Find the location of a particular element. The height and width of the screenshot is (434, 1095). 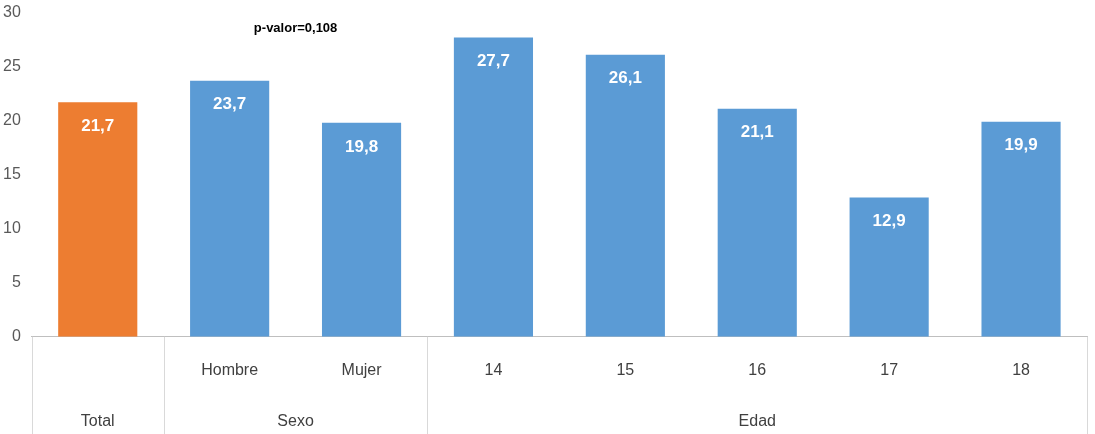

x-tick-label: 18 is located at coordinates (1021, 369).